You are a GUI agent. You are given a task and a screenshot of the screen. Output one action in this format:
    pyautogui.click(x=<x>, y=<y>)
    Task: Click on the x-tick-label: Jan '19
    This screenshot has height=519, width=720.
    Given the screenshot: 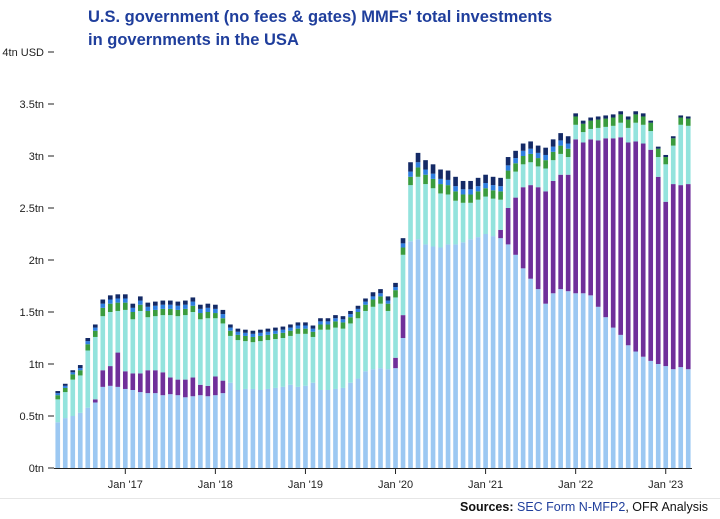 What is the action you would take?
    pyautogui.click(x=305, y=485)
    